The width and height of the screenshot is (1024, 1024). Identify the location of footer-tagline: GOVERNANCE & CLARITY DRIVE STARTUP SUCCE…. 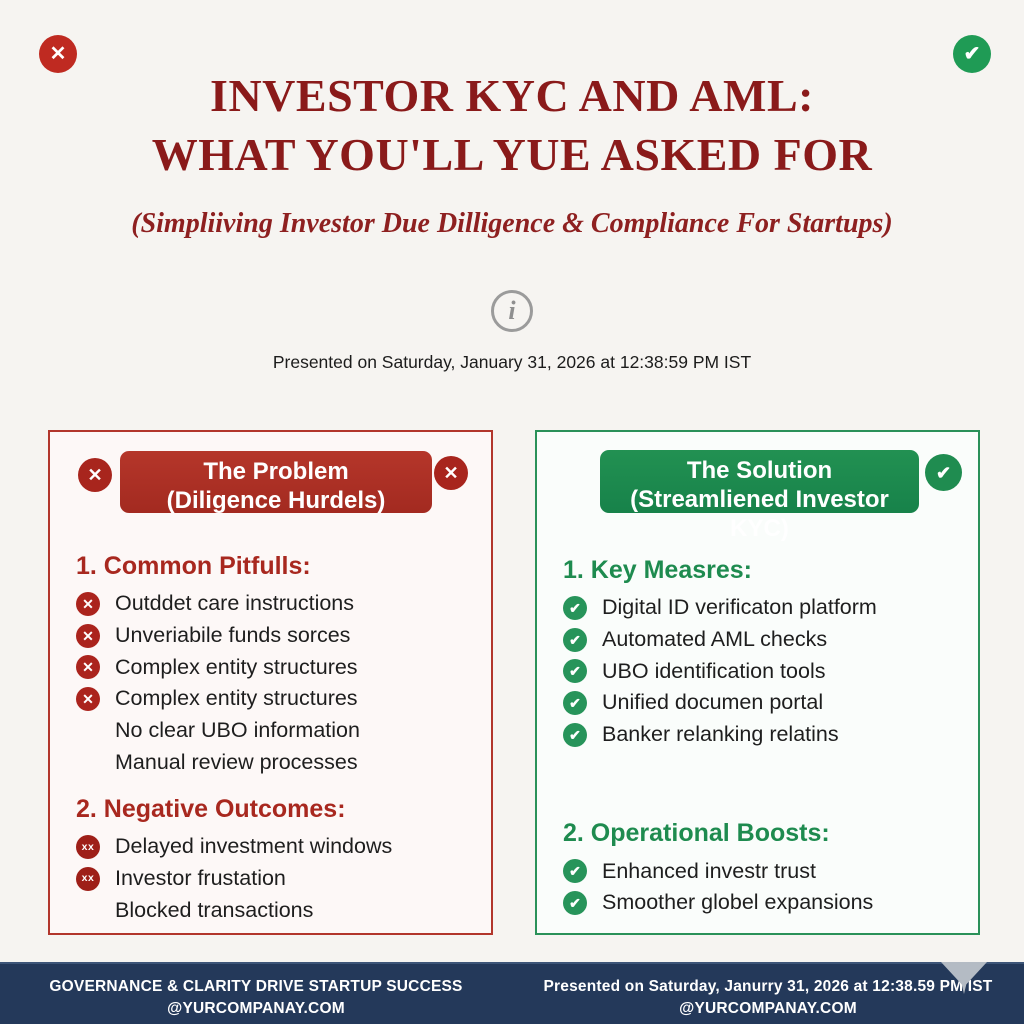
(256, 986).